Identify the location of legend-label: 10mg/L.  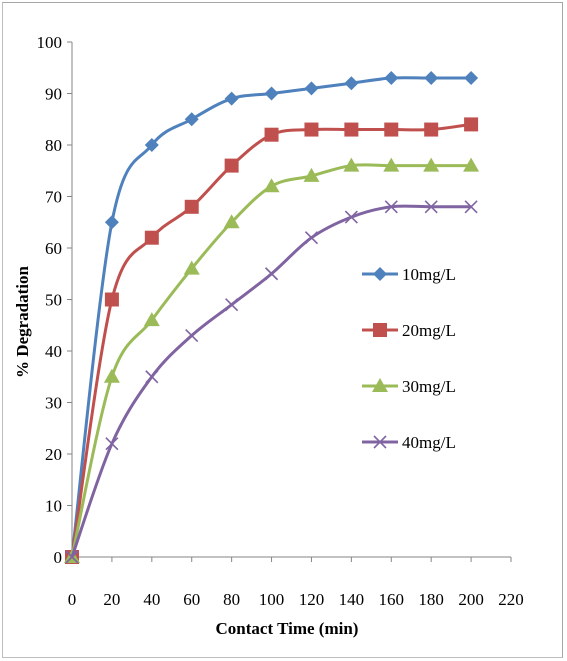
(429, 274).